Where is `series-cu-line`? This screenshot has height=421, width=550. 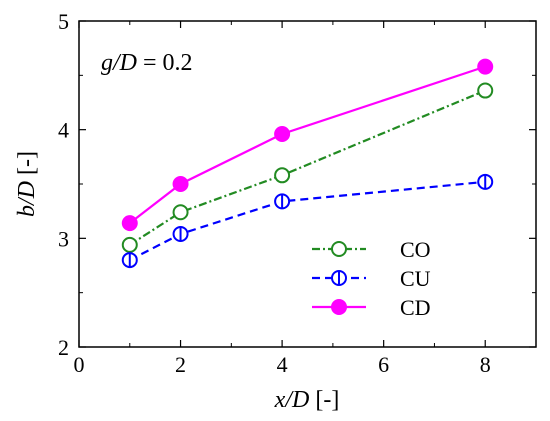 series-cu-line is located at coordinates (307, 221).